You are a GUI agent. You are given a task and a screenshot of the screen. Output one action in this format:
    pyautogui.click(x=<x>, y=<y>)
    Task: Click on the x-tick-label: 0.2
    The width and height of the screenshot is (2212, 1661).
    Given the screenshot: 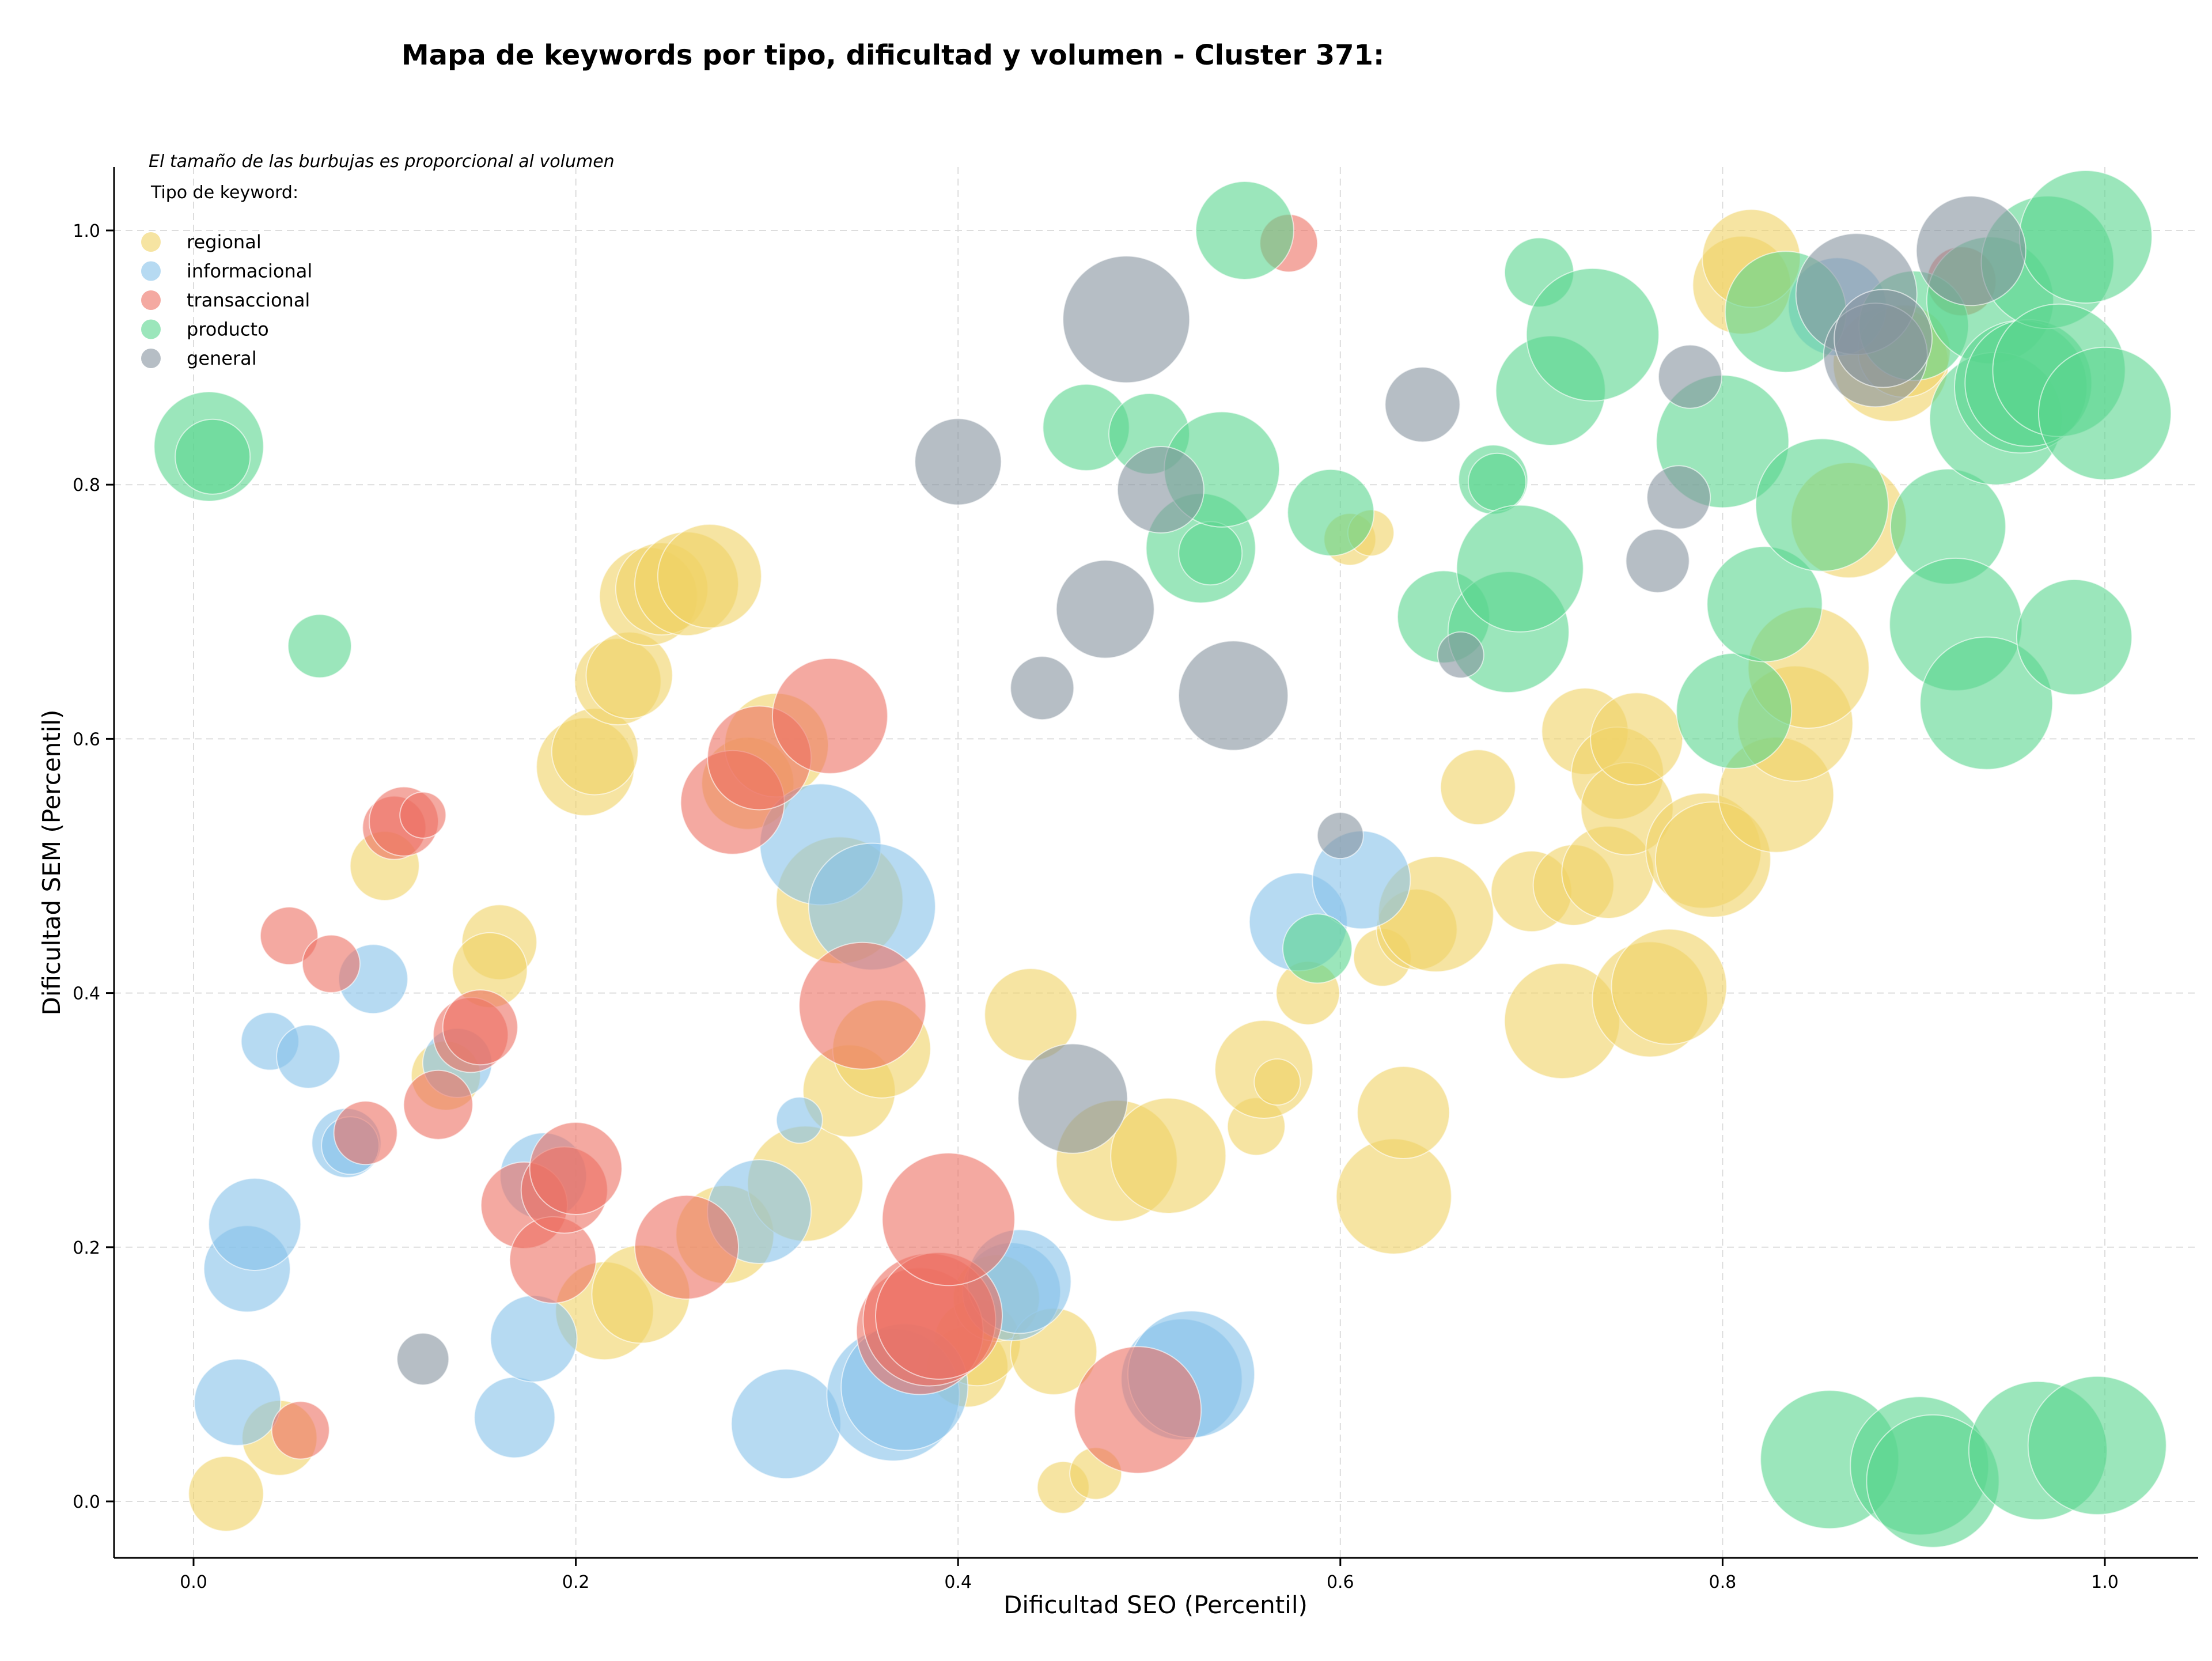 What is the action you would take?
    pyautogui.click(x=576, y=1582)
    